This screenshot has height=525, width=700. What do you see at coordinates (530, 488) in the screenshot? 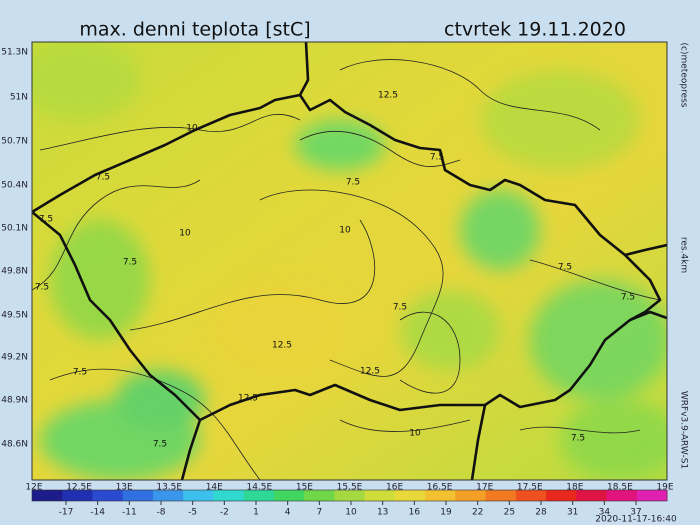
I see `longitude-label: 17.5E` at bounding box center [530, 488].